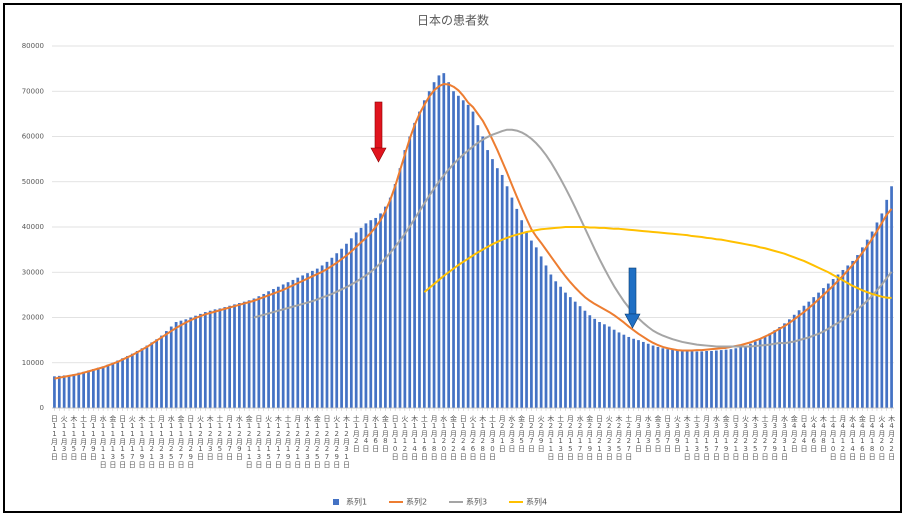 The width and height of the screenshot is (906, 521). What do you see at coordinates (736, 438) in the screenshot?
I see `x-tick-label: 日3月21日` at bounding box center [736, 438].